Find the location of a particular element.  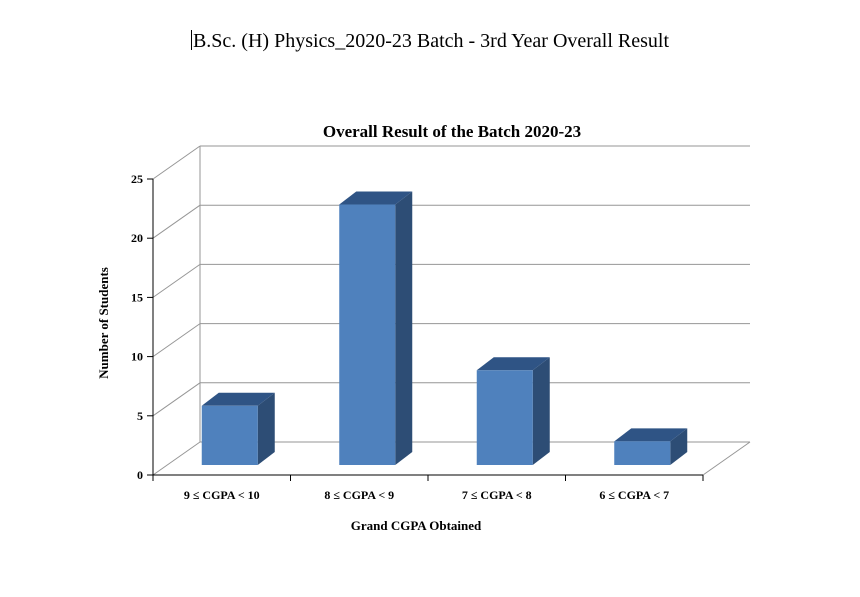

x-axis-title: Grand CGPA Obtained is located at coordinates (416, 525).